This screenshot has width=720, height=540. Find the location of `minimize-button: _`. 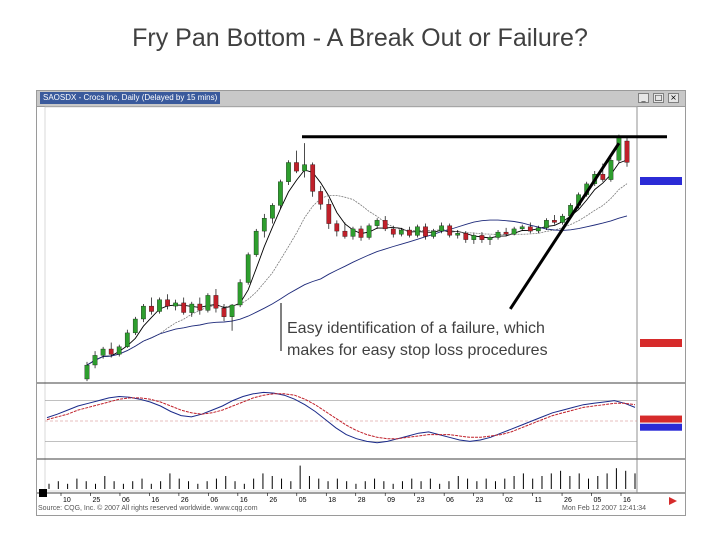

minimize-button: _ is located at coordinates (643, 98).